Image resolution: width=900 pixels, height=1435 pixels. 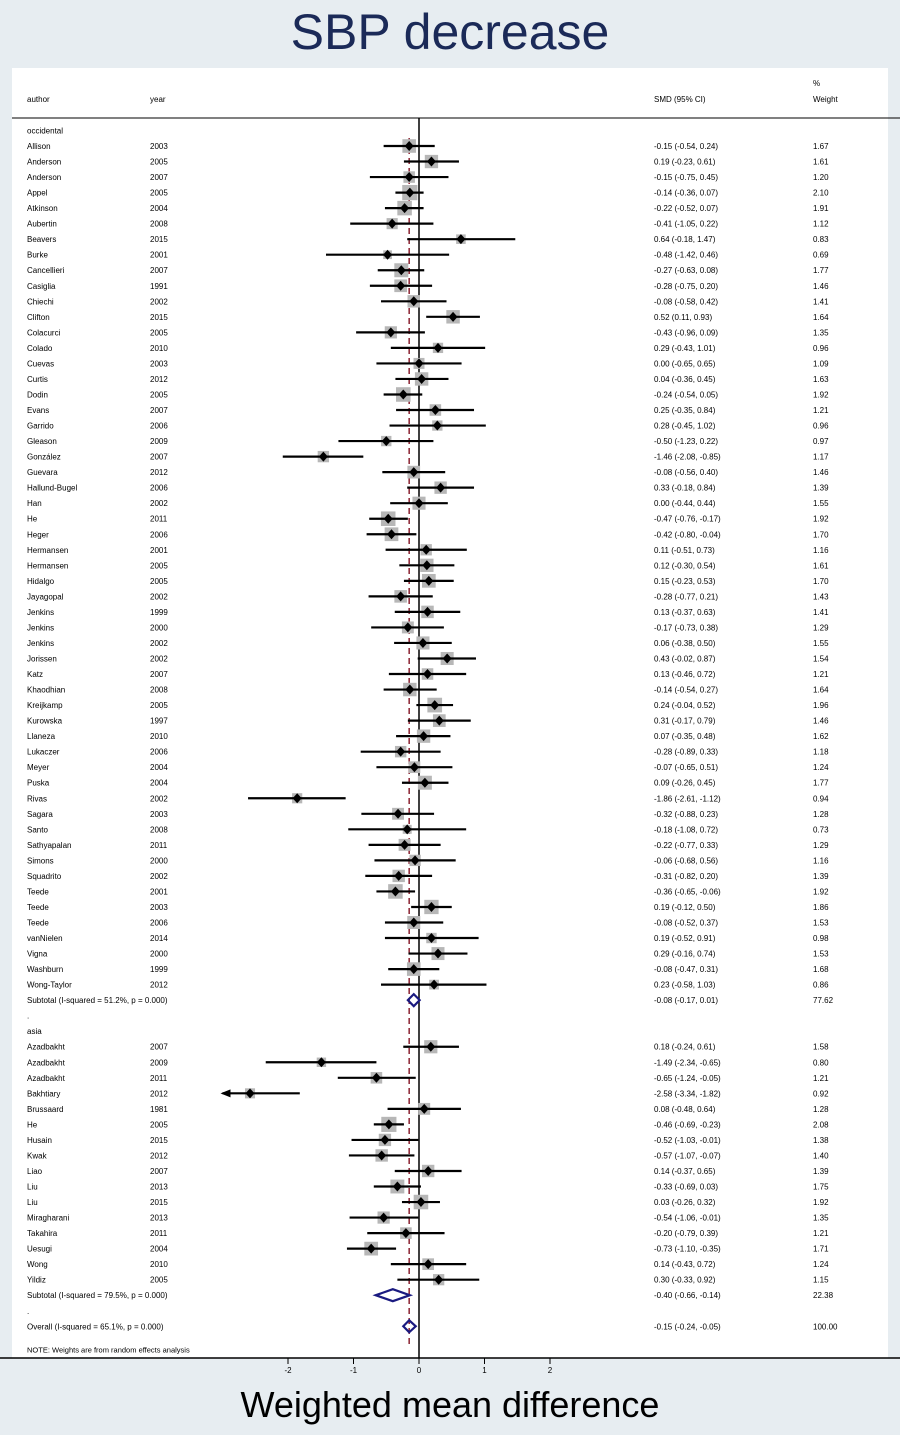 What do you see at coordinates (821, 208) in the screenshot?
I see `study-weight: 1.91` at bounding box center [821, 208].